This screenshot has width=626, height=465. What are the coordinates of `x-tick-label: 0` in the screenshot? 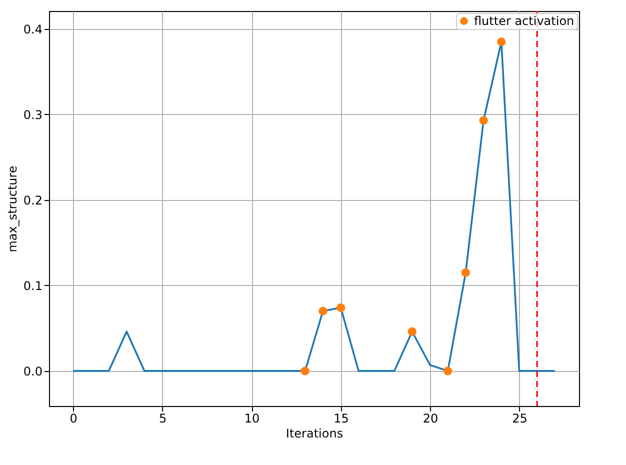 It's located at (74, 419).